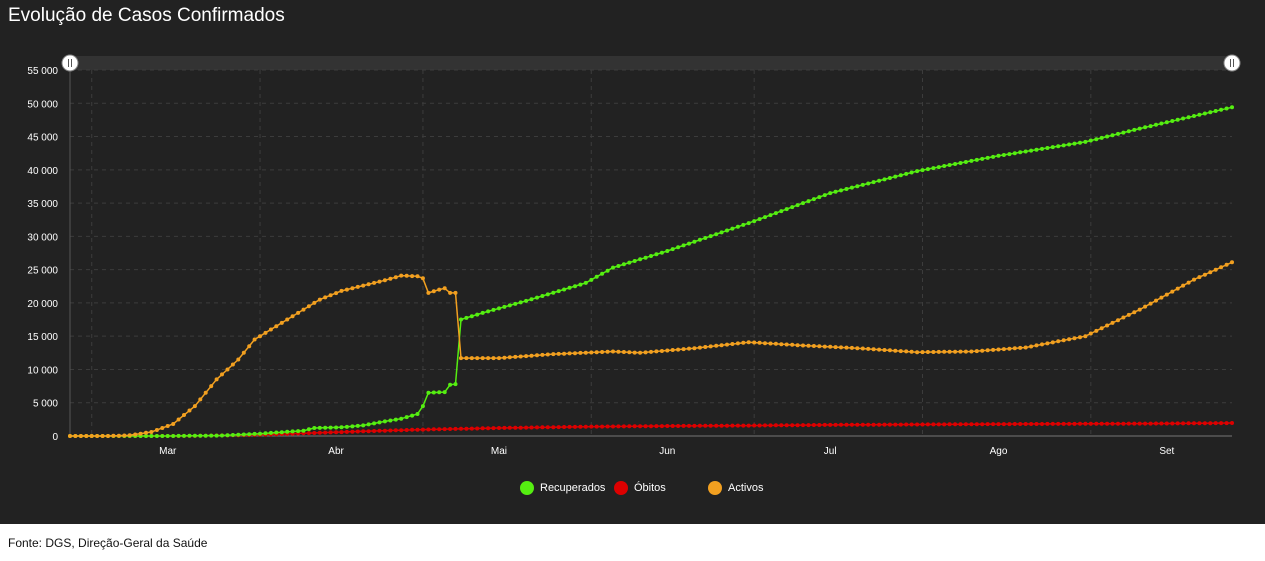 The image size is (1265, 561). I want to click on legend-item-obitos: Óbitos, so click(640, 488).